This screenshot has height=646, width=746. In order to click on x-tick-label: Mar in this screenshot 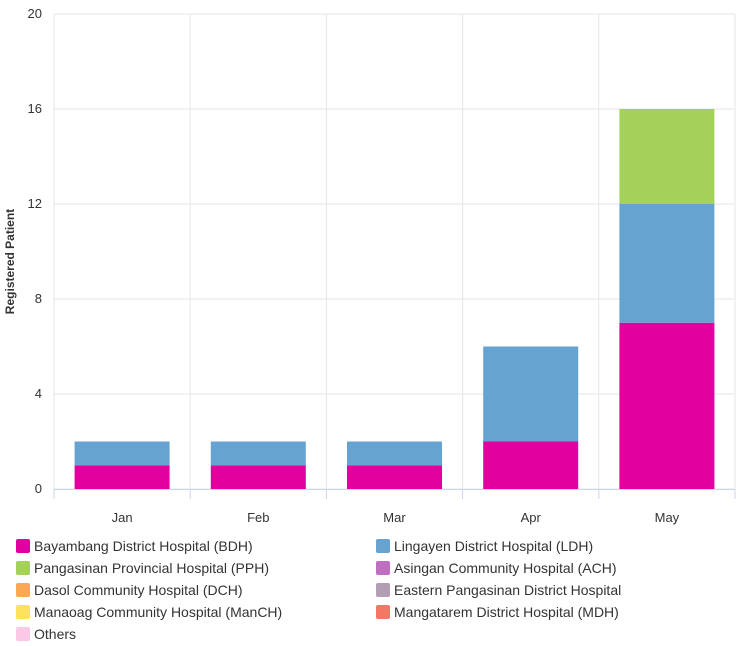, I will do `click(394, 517)`.